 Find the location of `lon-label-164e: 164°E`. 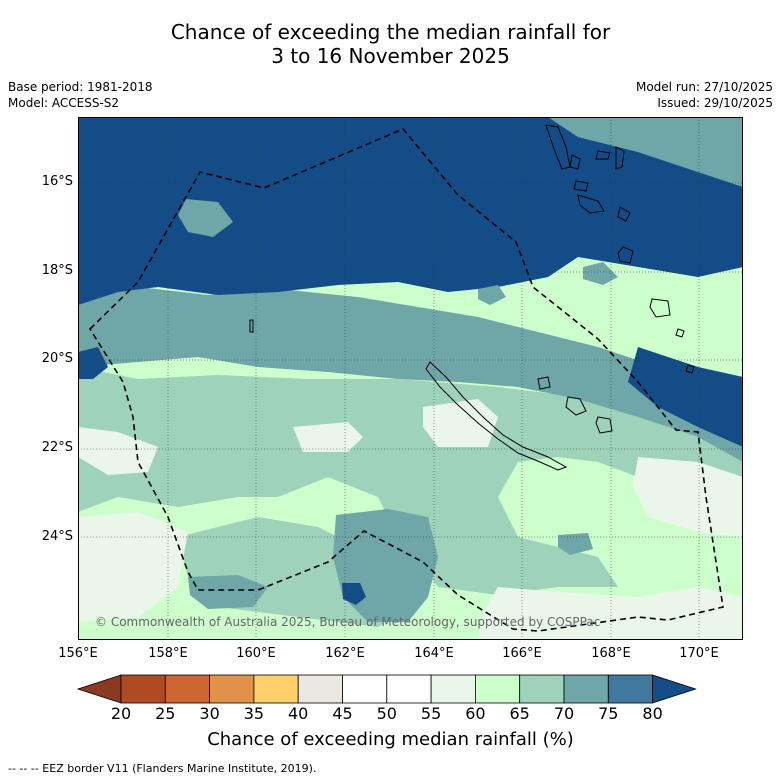

lon-label-164e: 164°E is located at coordinates (434, 653).